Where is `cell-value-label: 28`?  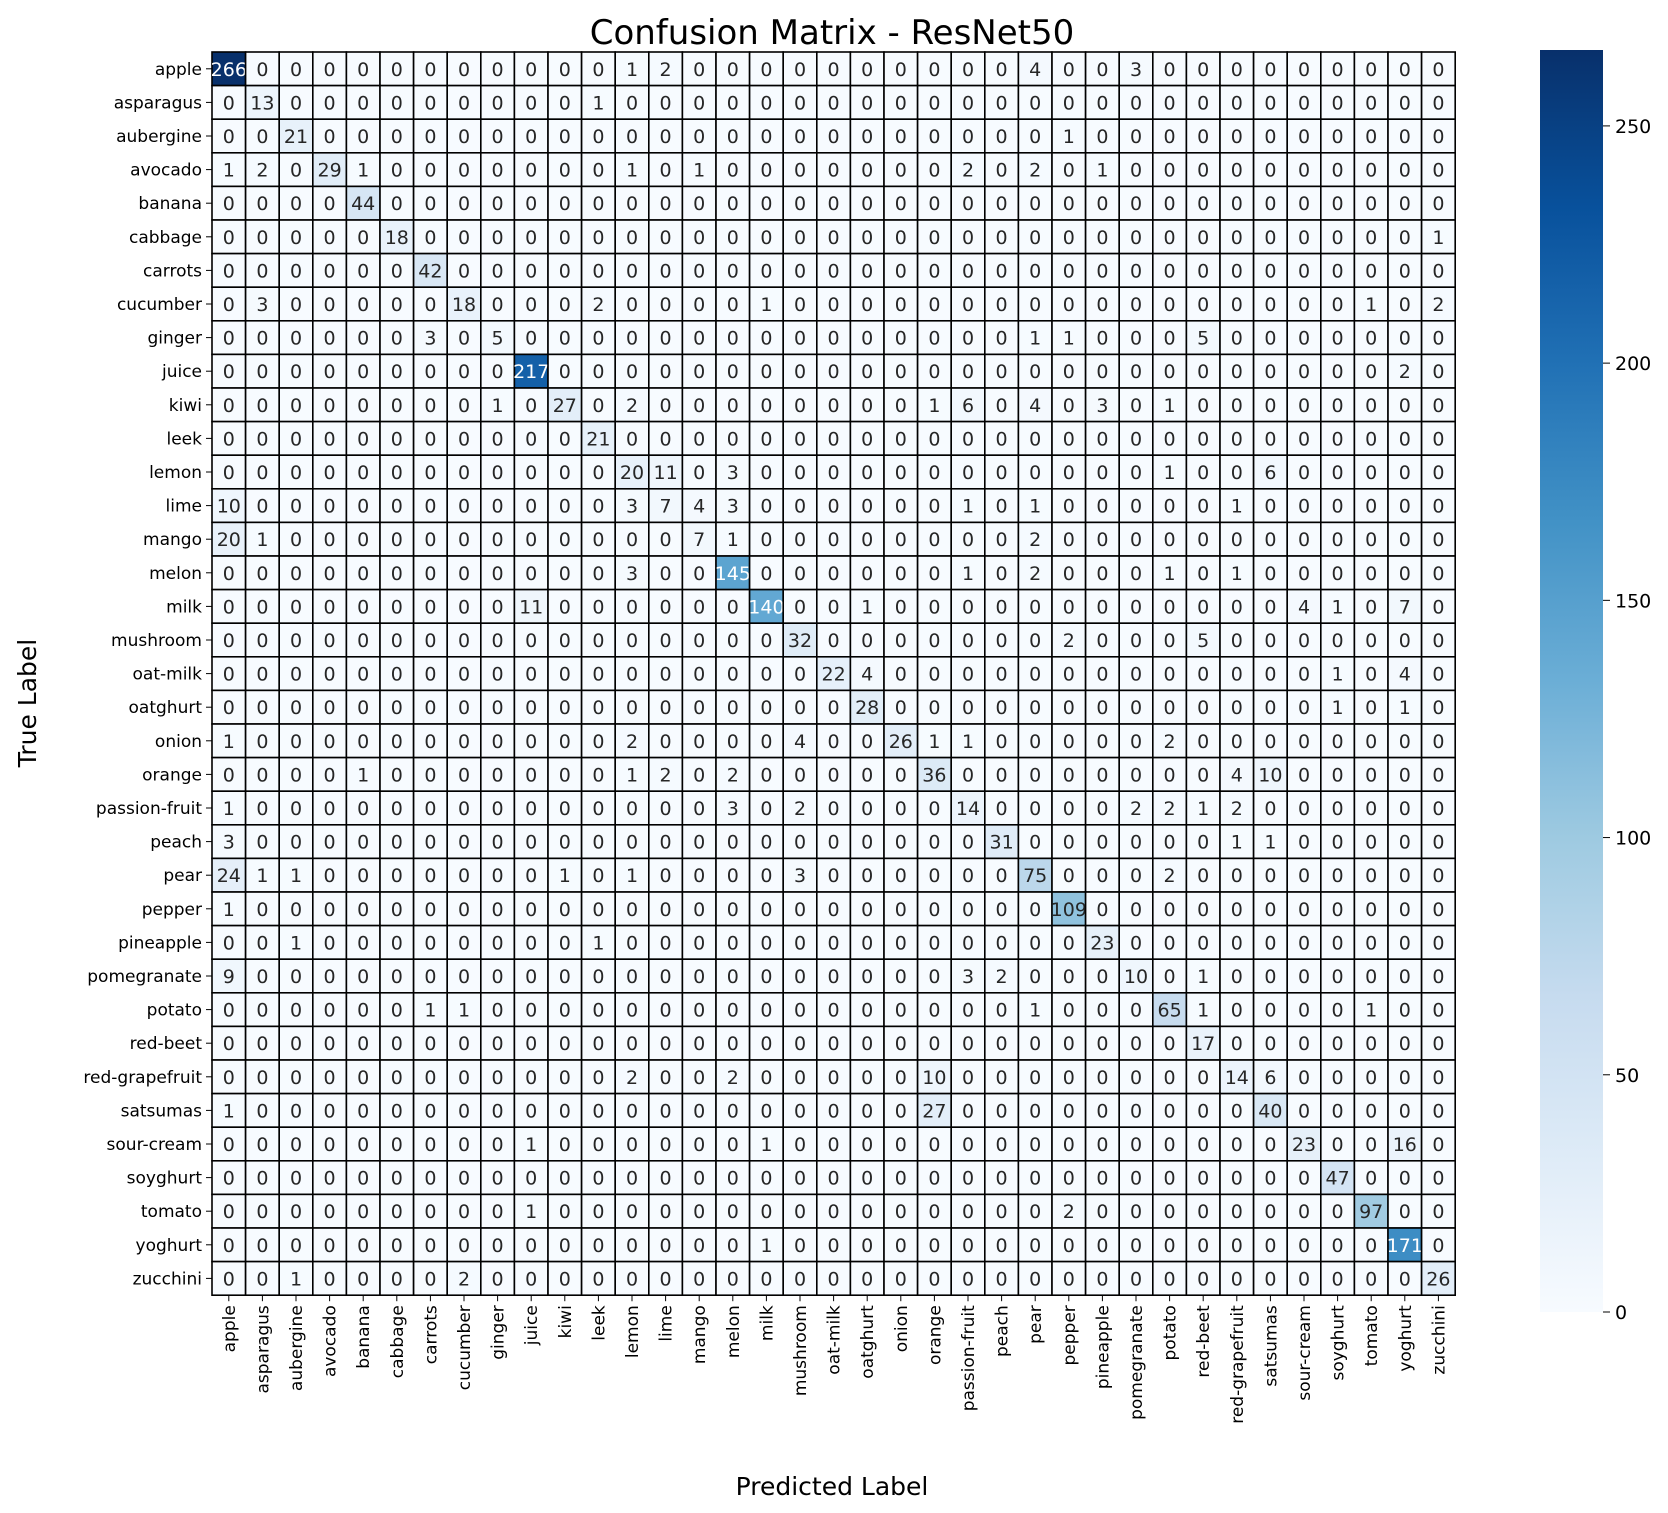
cell-value-label: 28 is located at coordinates (867, 708).